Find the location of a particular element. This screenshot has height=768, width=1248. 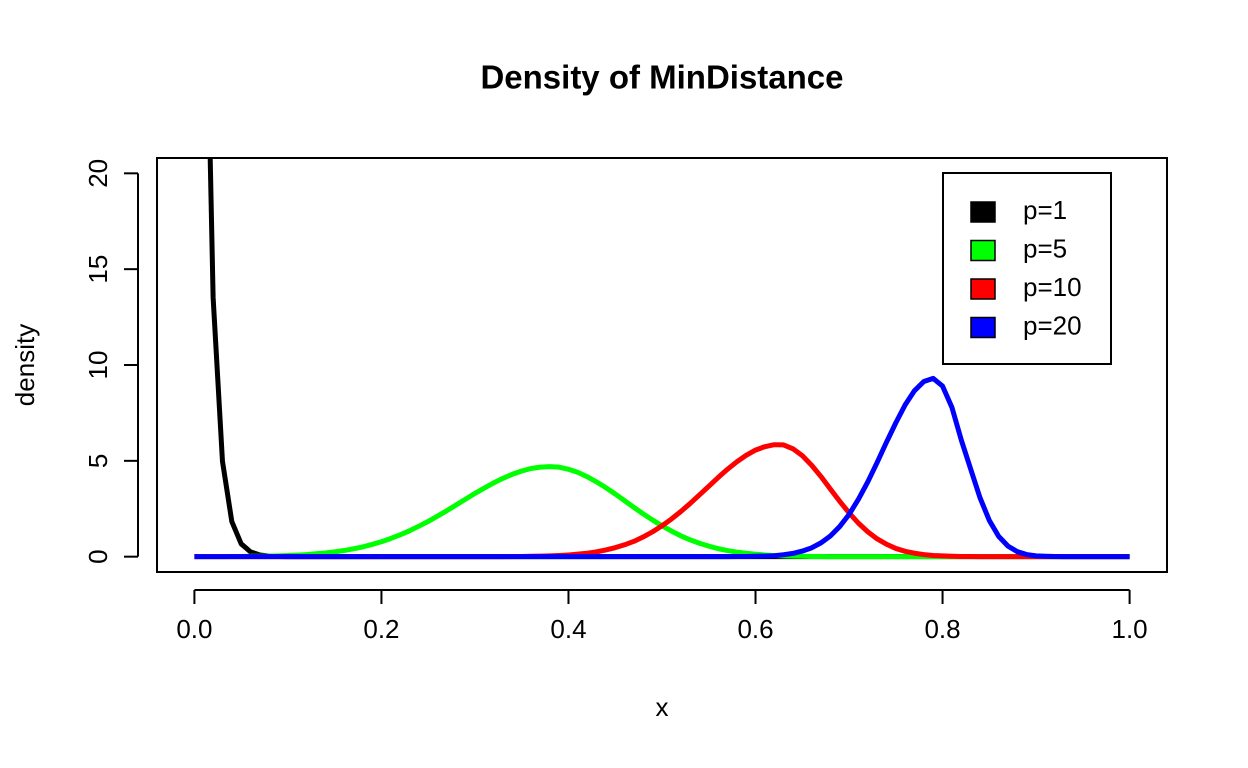

x-tick-label: 1.0 is located at coordinates (1130, 629).